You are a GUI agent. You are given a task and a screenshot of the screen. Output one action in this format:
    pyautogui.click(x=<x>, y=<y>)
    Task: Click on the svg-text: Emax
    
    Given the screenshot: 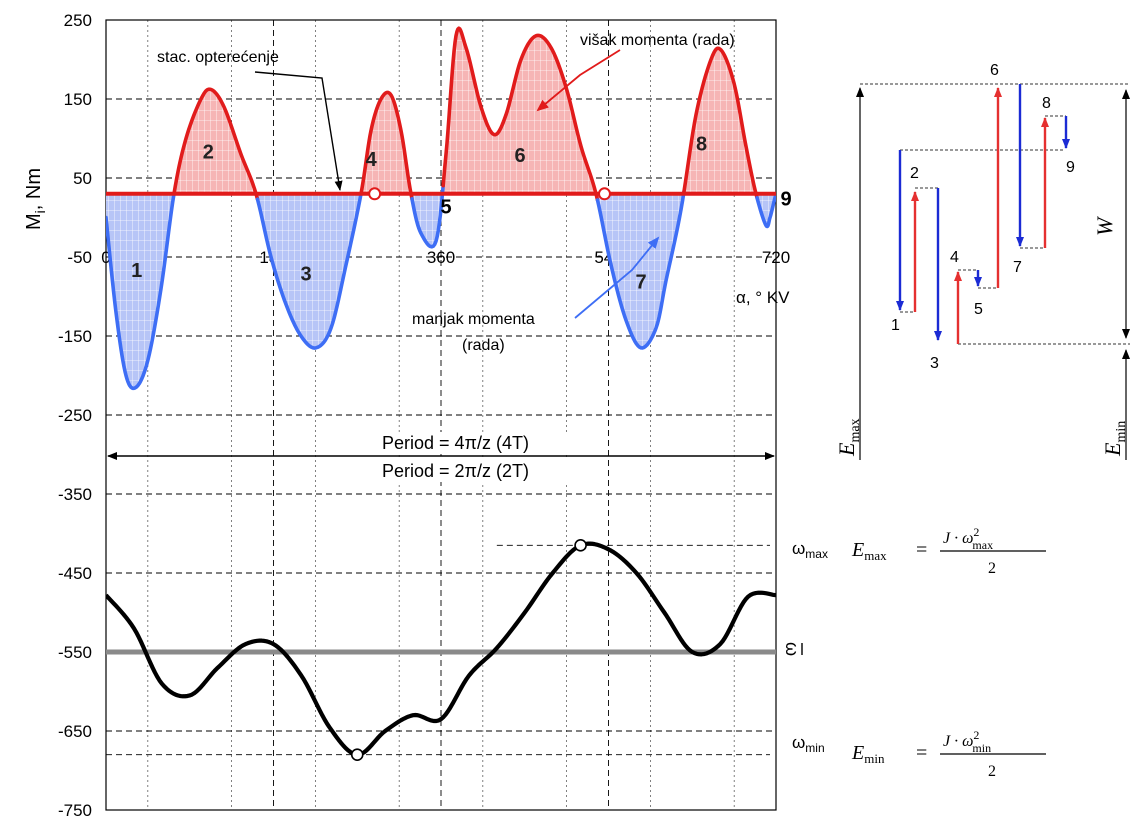 What is the action you would take?
    pyautogui.click(x=869, y=551)
    